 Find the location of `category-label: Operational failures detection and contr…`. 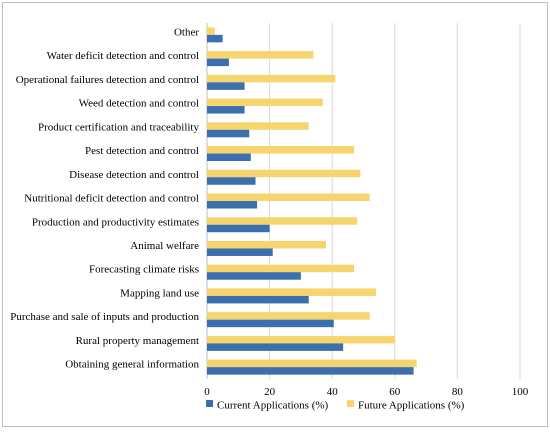

category-label: Operational failures detection and contr… is located at coordinates (107, 80).